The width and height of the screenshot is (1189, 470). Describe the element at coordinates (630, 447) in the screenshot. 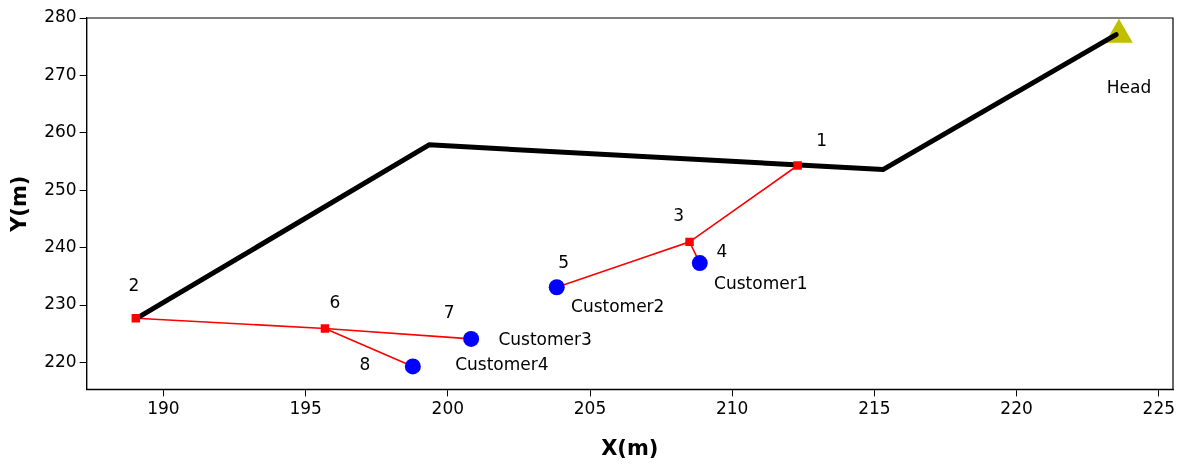

I see `x-axis-title: X(m)` at that location.